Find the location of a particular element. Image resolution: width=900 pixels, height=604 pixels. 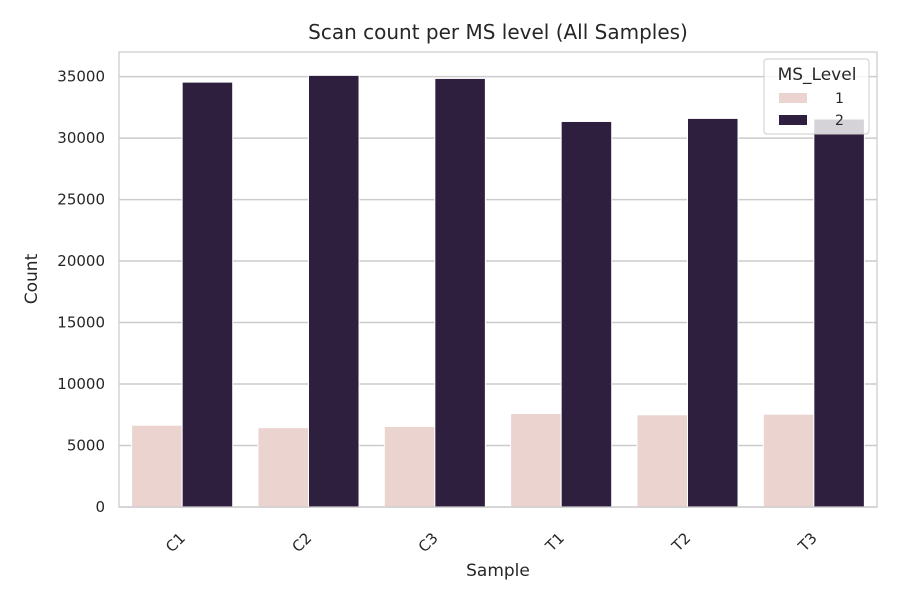

y-axis-label: Count is located at coordinates (32, 278).